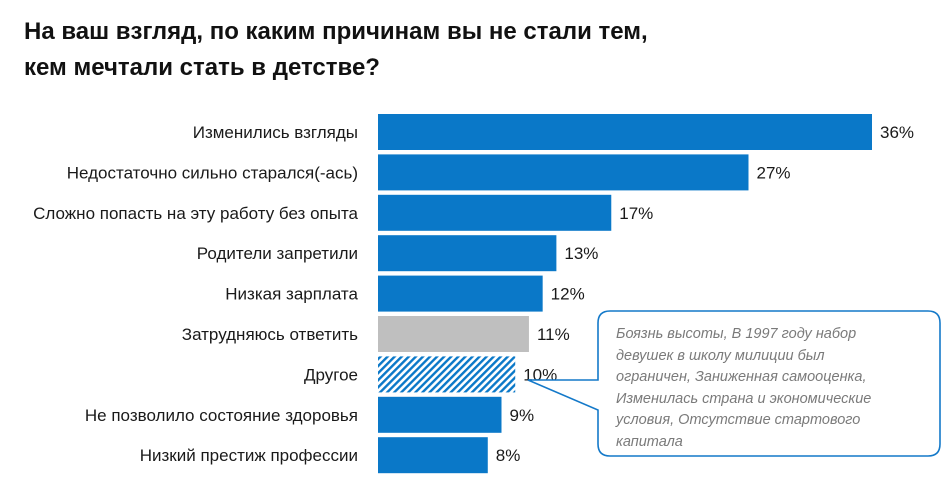 This screenshot has height=501, width=946. I want to click on category-label: Родители запретили, so click(277, 253).